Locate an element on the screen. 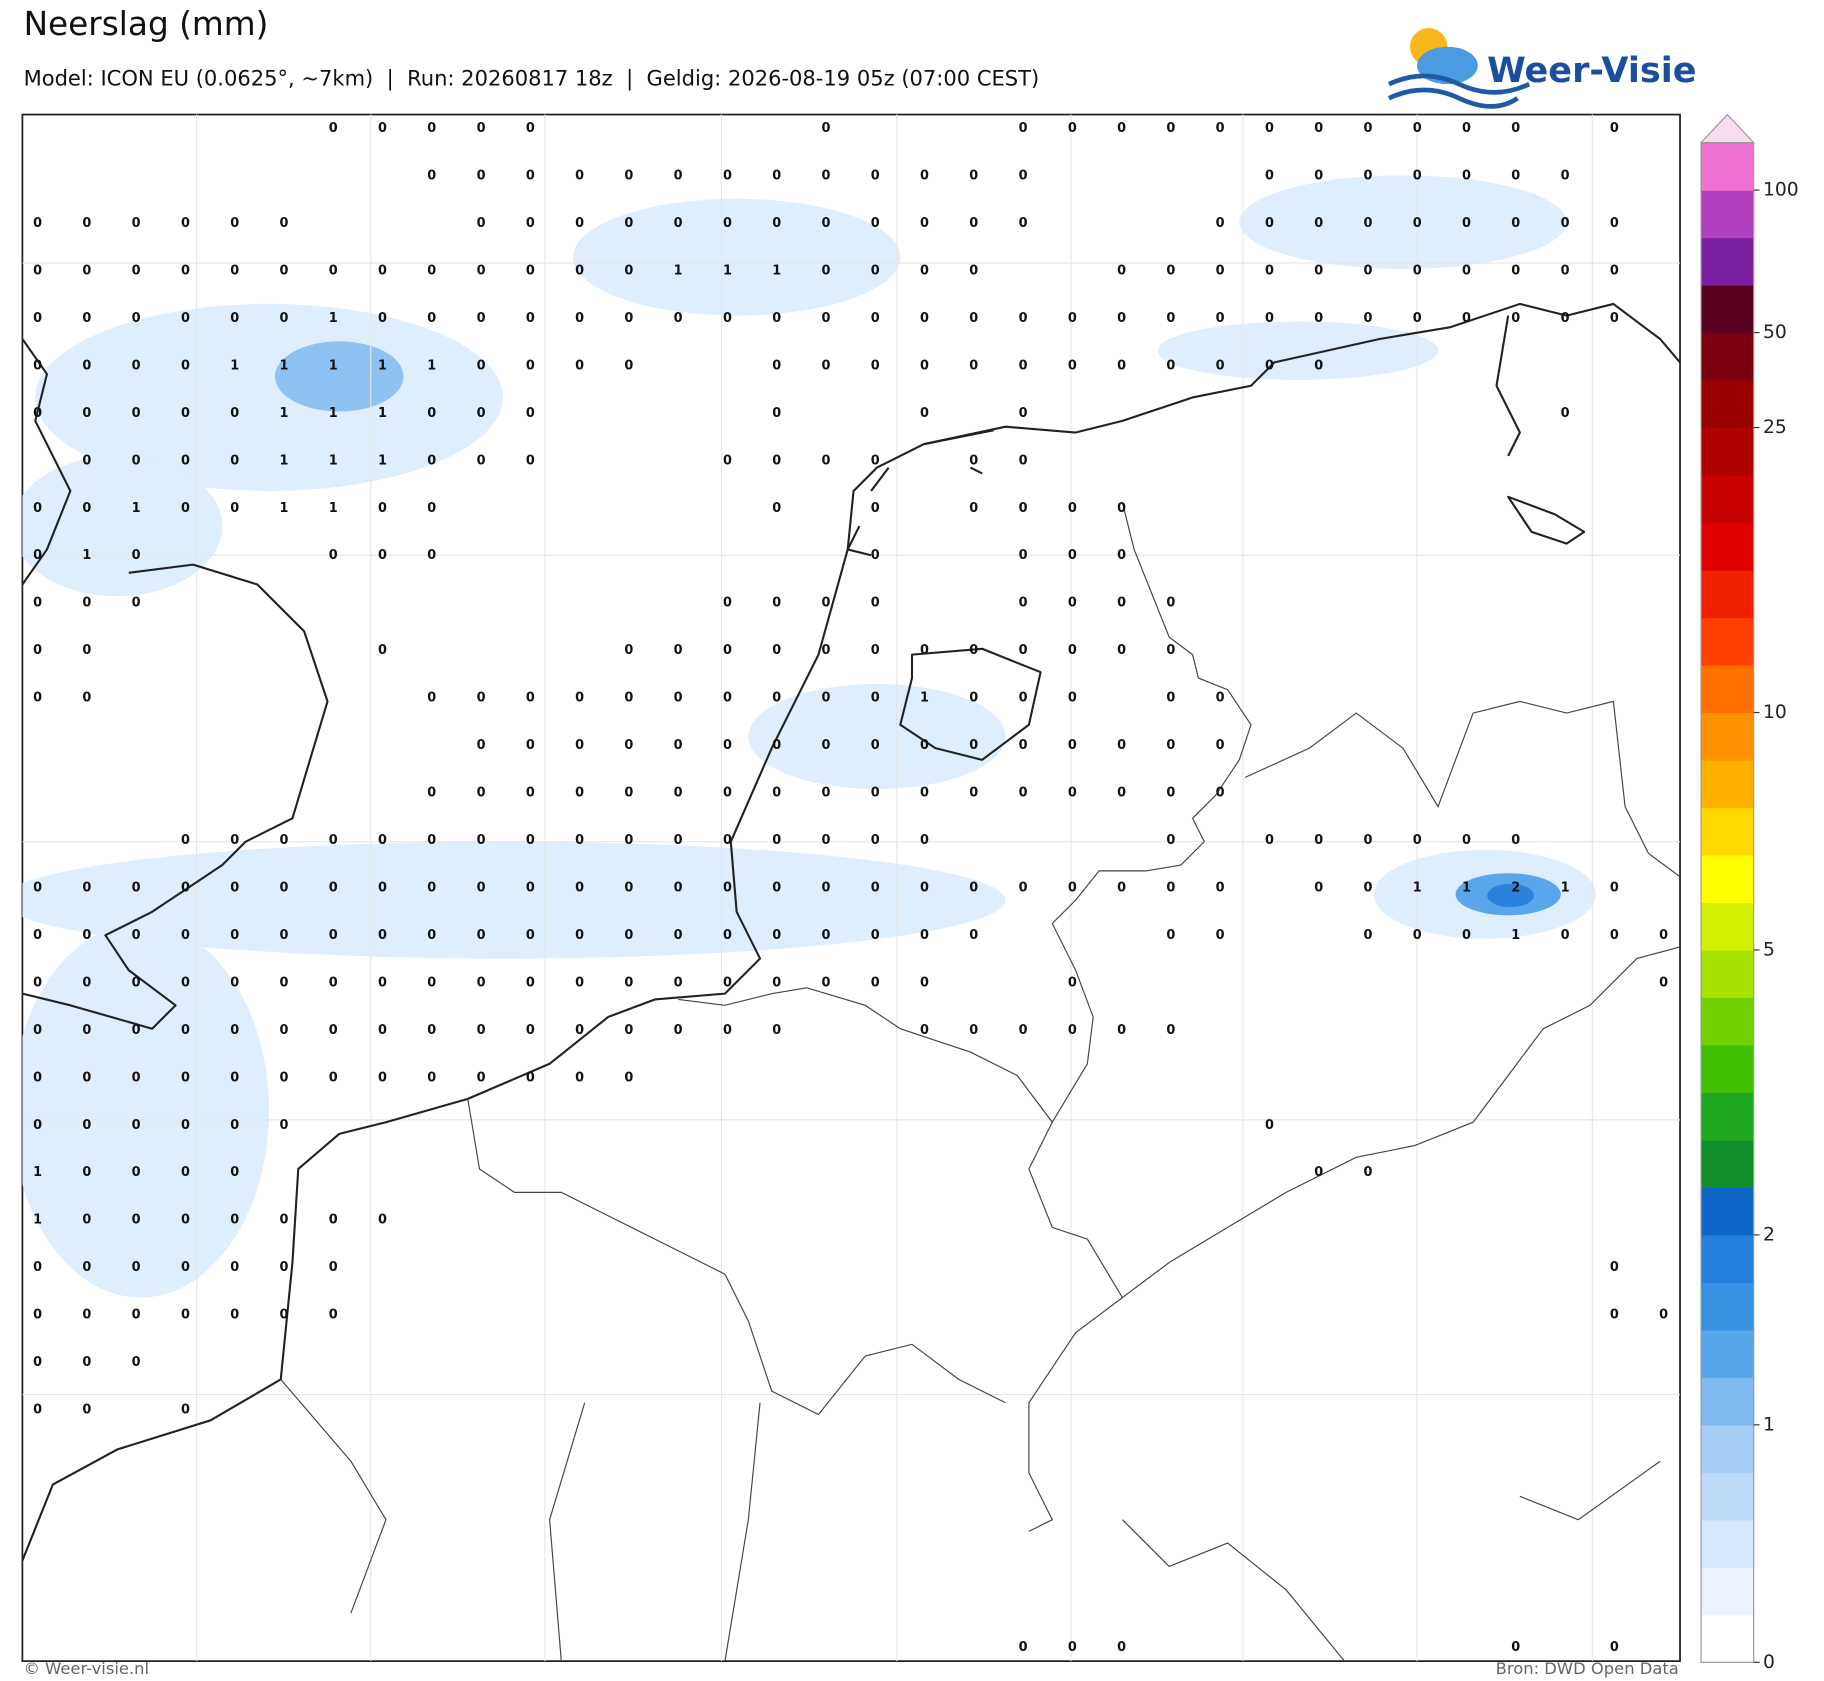 This screenshot has width=1824, height=1681. copyright: © Weer-visie.nl is located at coordinates (87, 1668).